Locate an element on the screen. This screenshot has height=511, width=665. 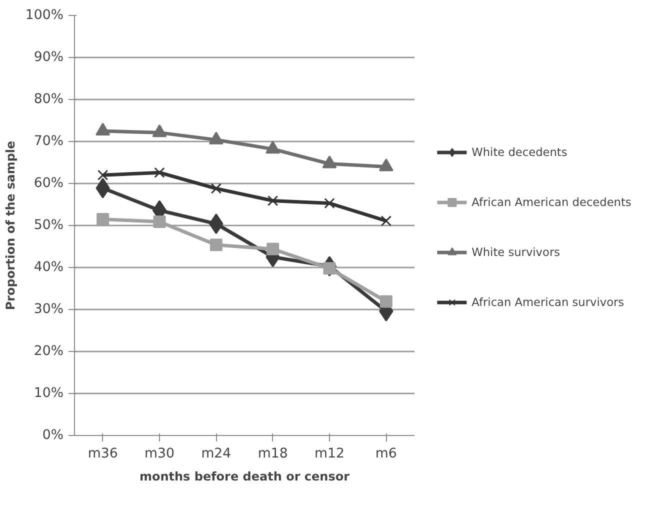
y-tick-label: 50% is located at coordinates (49, 225).